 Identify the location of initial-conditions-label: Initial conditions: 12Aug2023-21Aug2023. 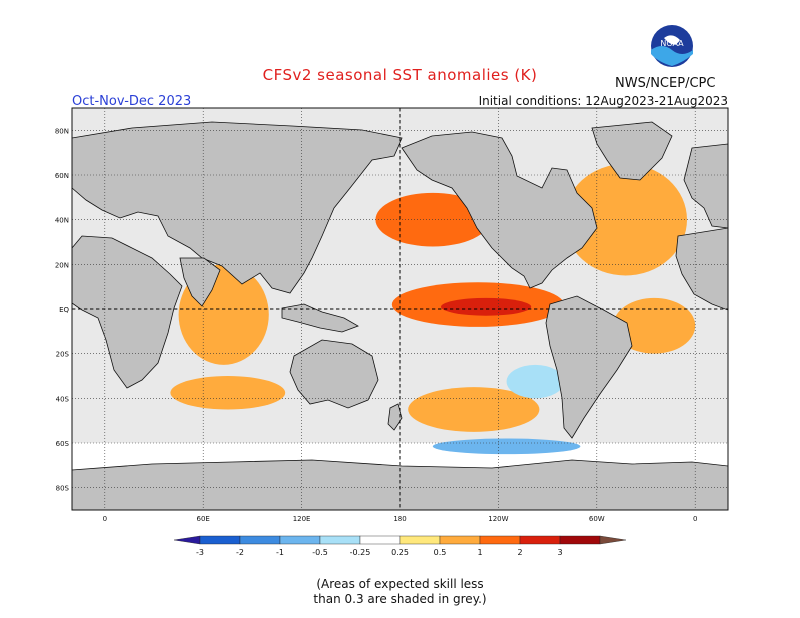
(603, 101).